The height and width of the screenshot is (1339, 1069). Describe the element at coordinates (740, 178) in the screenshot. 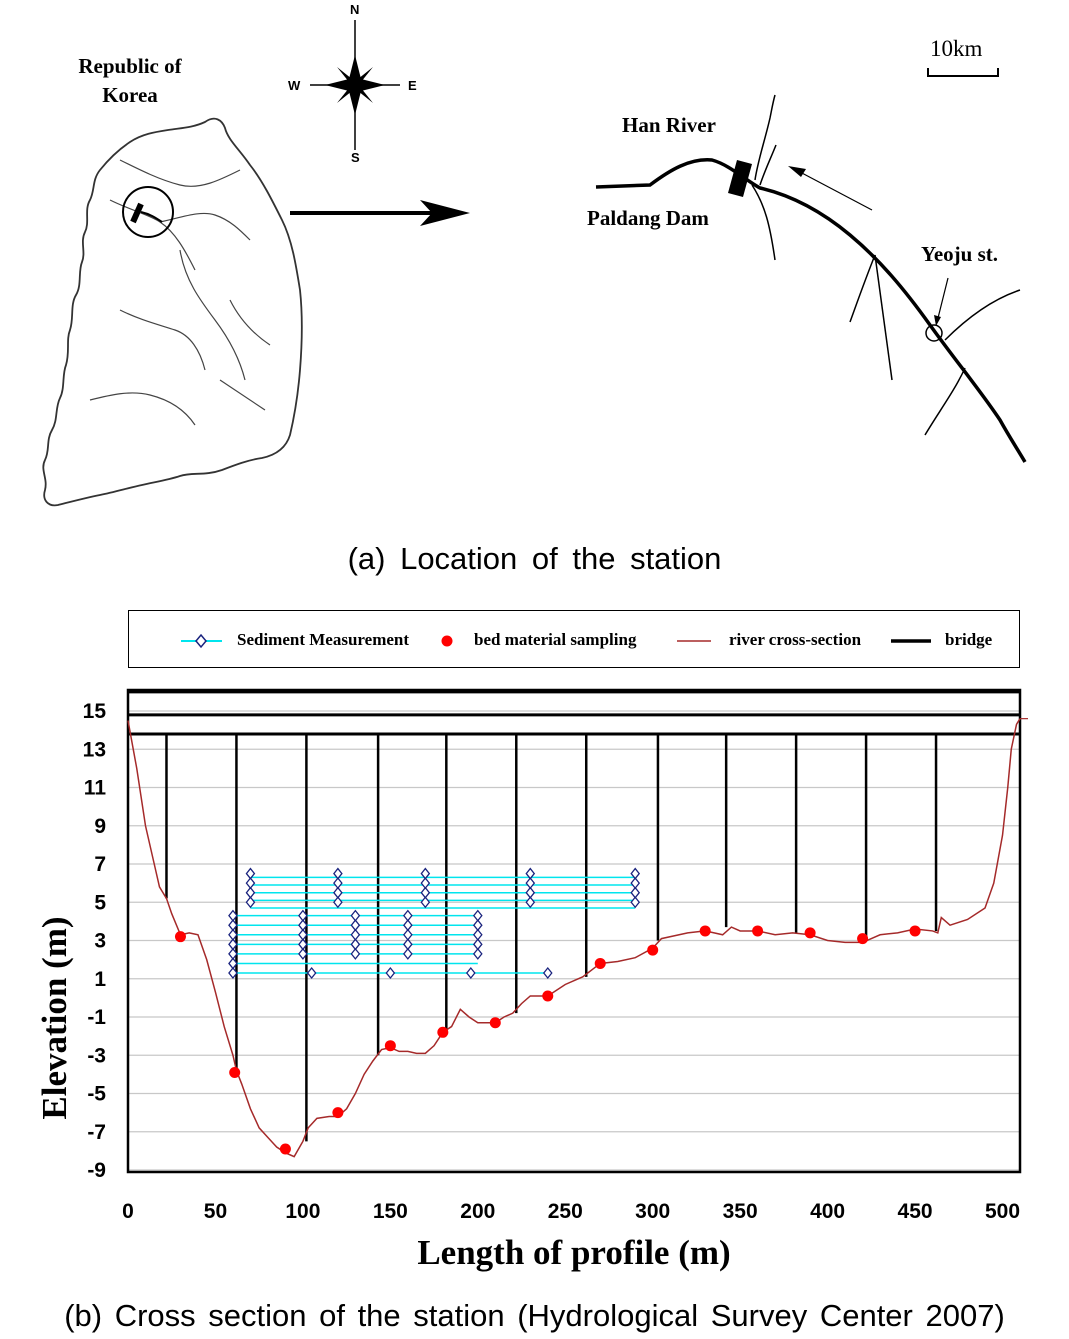

I see `dam-marker` at that location.